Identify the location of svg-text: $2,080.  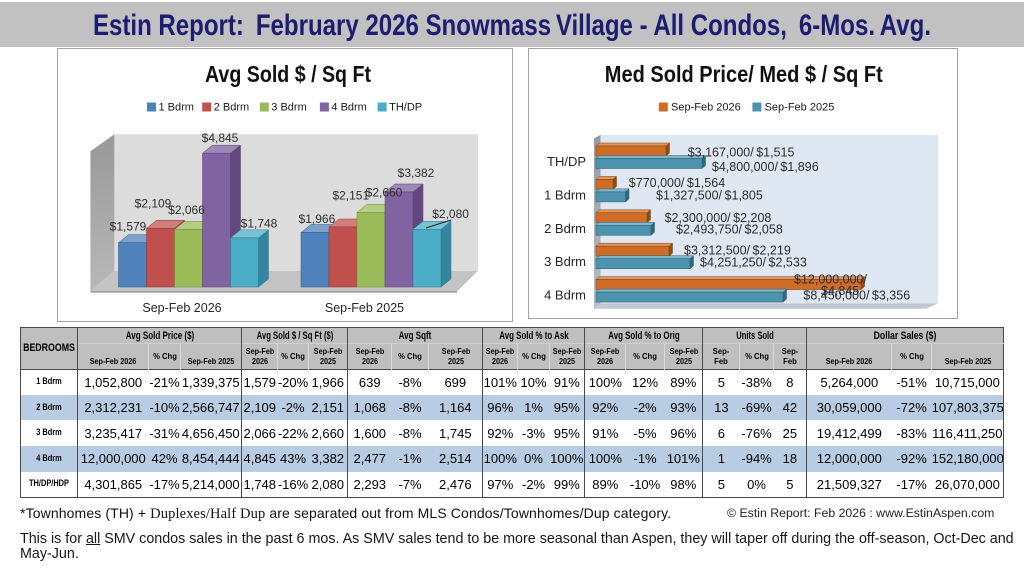
(450, 214).